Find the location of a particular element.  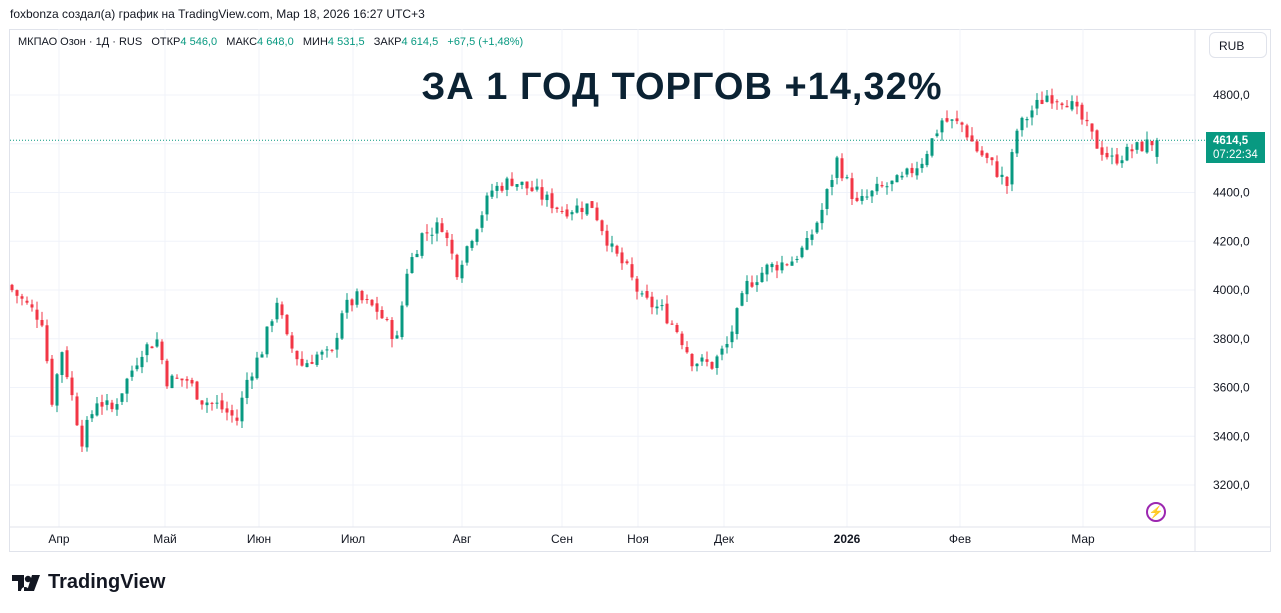

close-value: 4 614,5 is located at coordinates (420, 42).